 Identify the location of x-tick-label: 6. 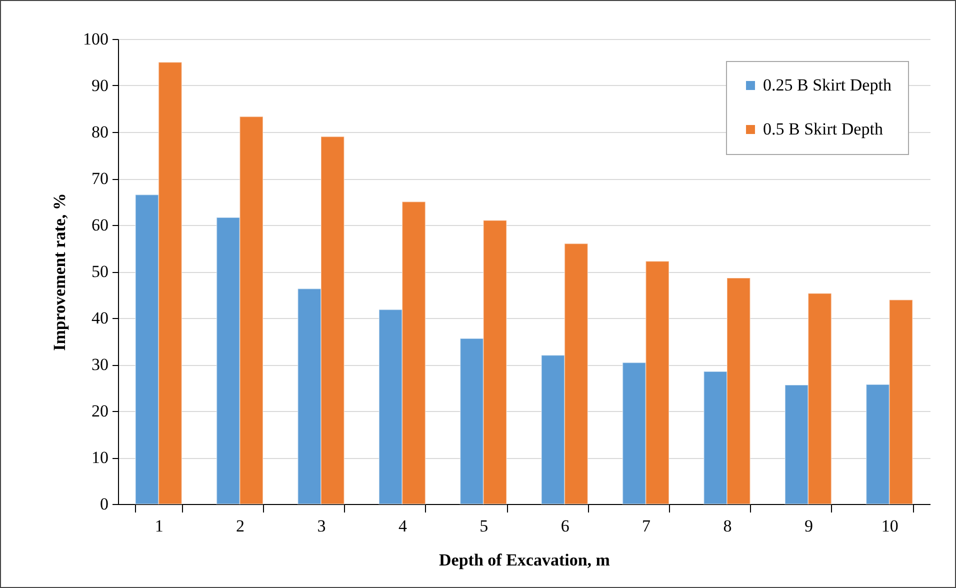
(565, 526).